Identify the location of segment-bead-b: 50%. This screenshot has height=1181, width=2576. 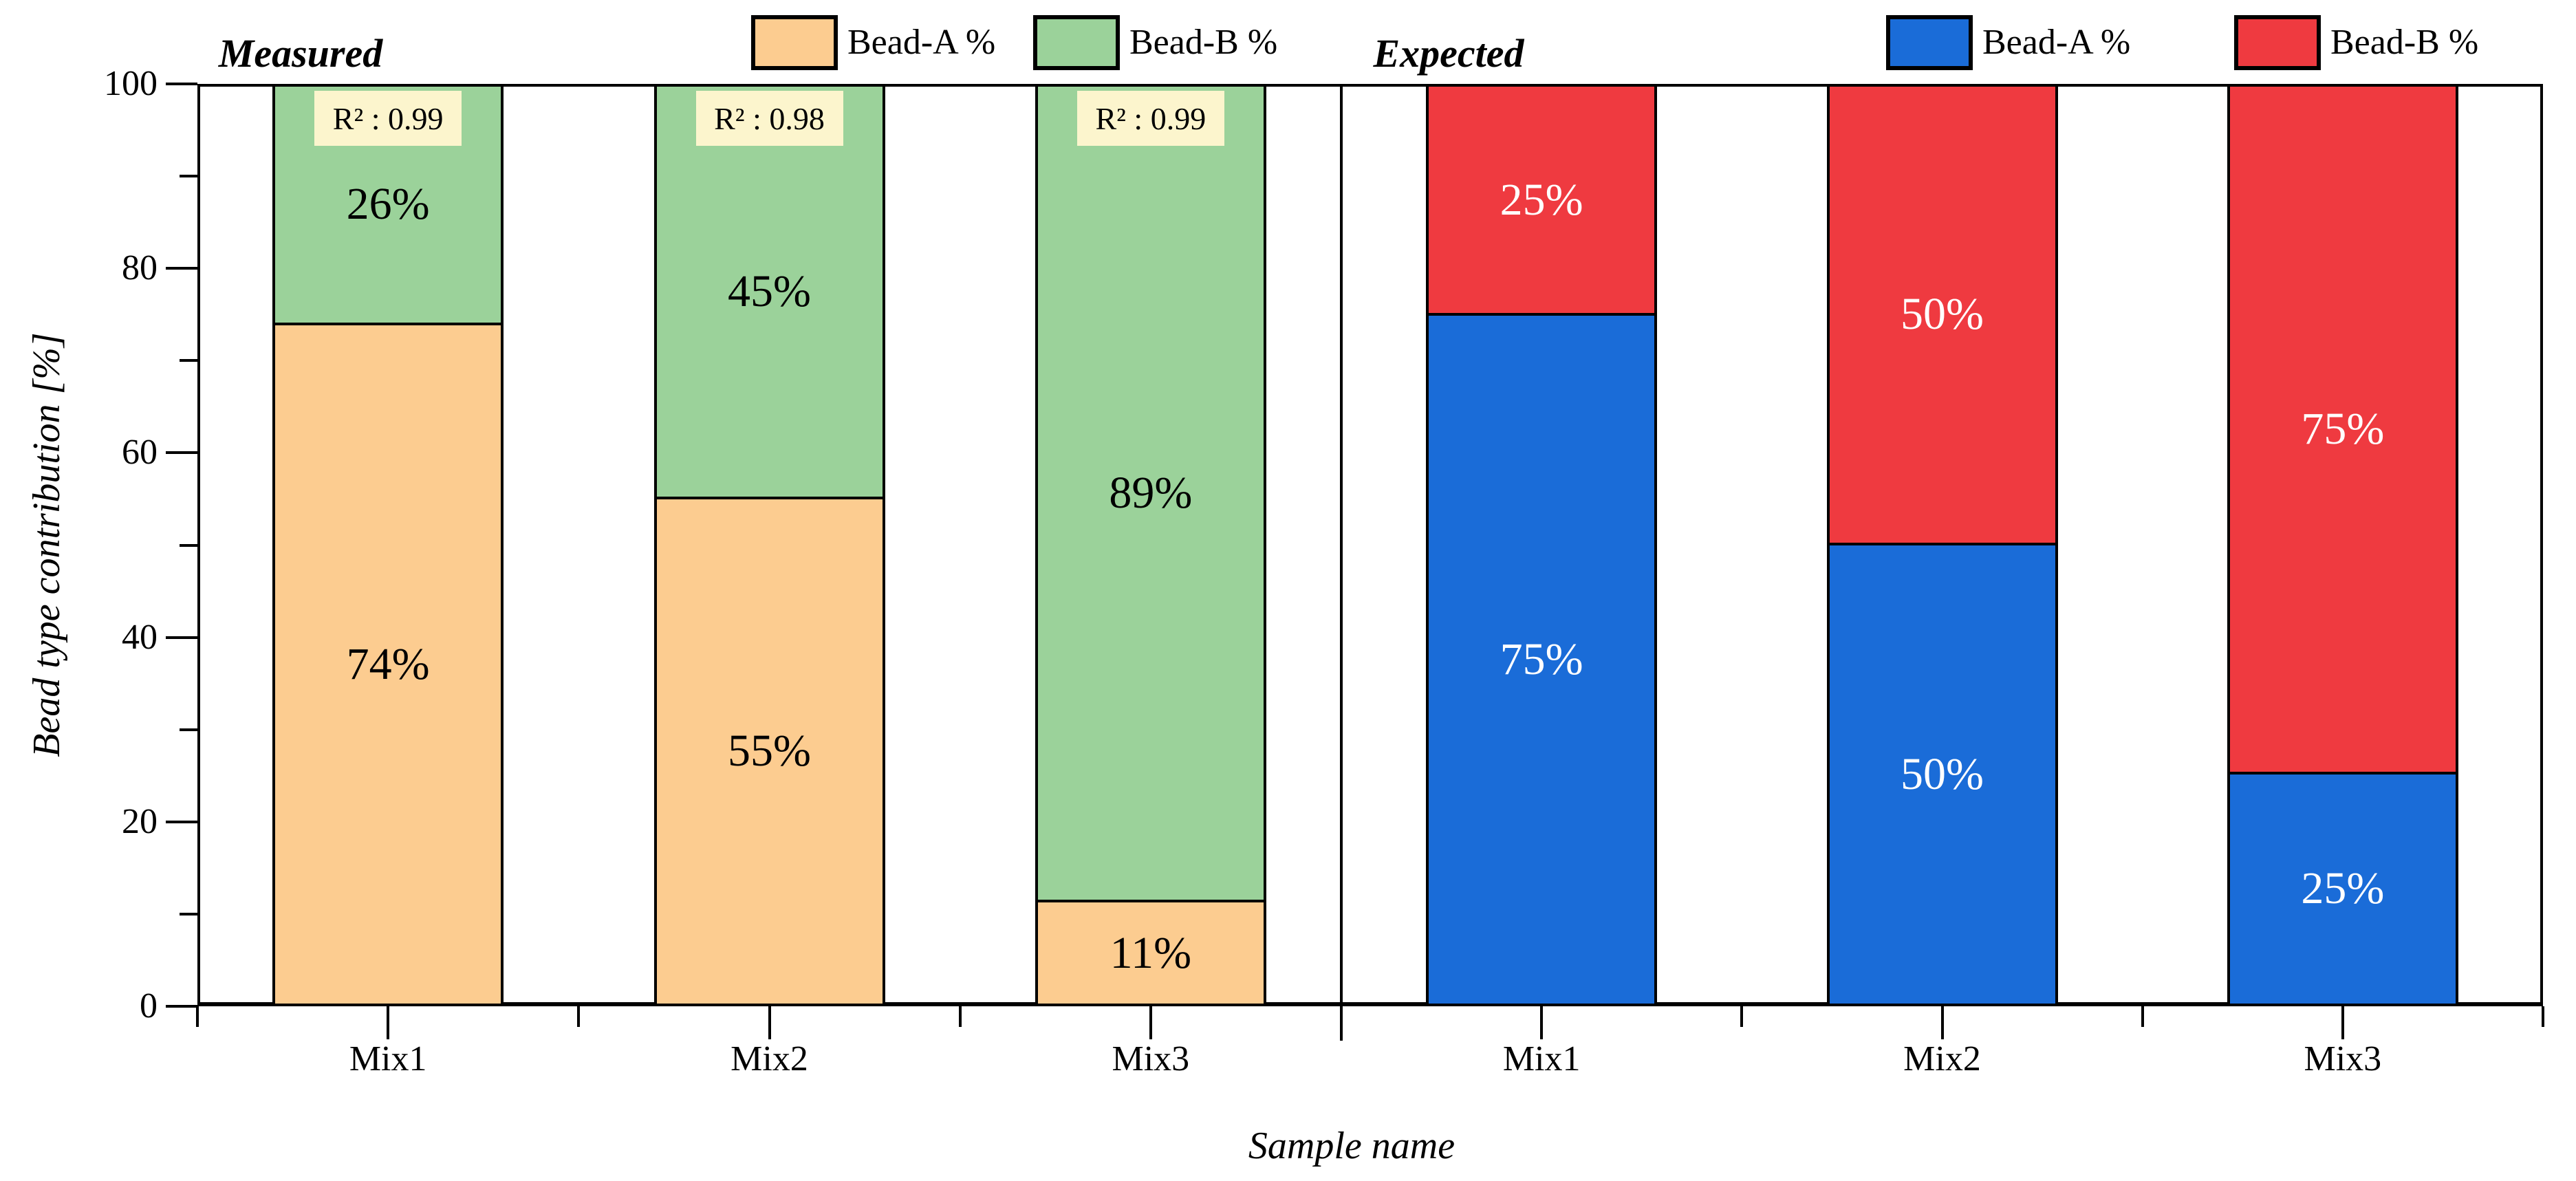
(1942, 316).